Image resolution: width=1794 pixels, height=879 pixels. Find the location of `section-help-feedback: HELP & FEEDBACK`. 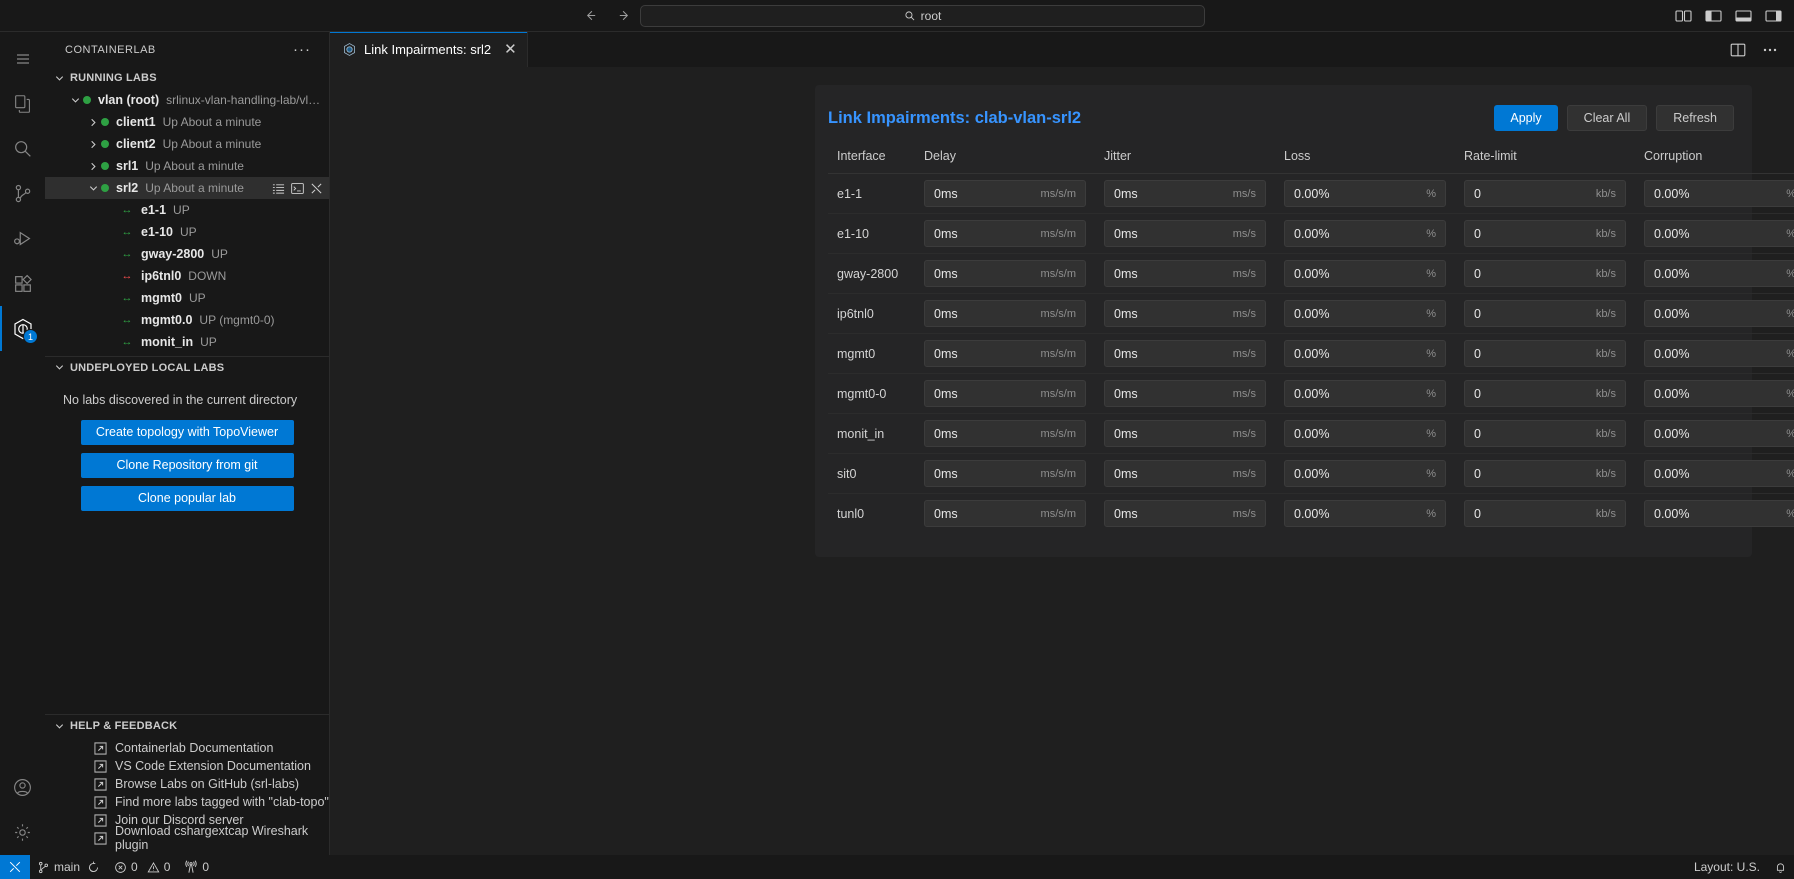

section-help-feedback: HELP & FEEDBACK is located at coordinates (187, 726).